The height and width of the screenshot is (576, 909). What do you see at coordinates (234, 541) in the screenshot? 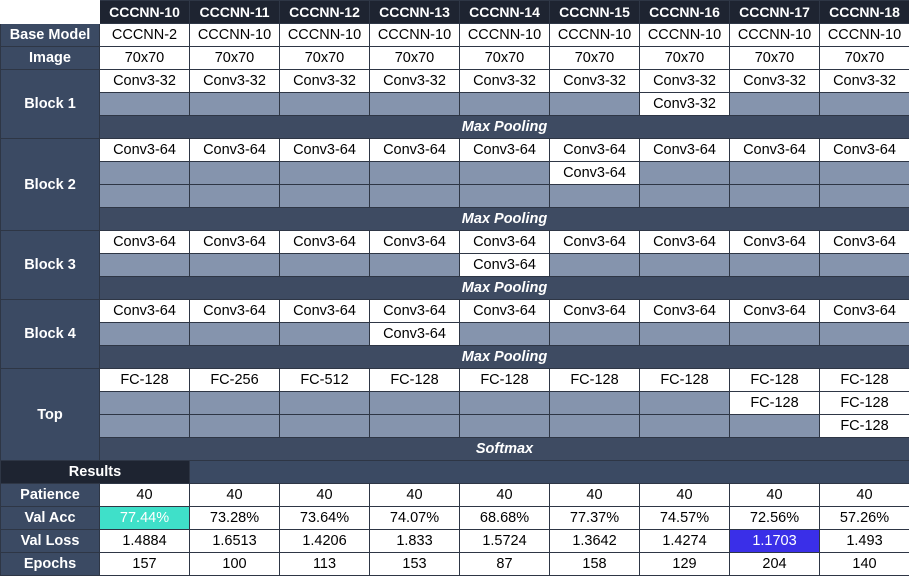
I see `val-loss-row-cell: 1.6513` at bounding box center [234, 541].